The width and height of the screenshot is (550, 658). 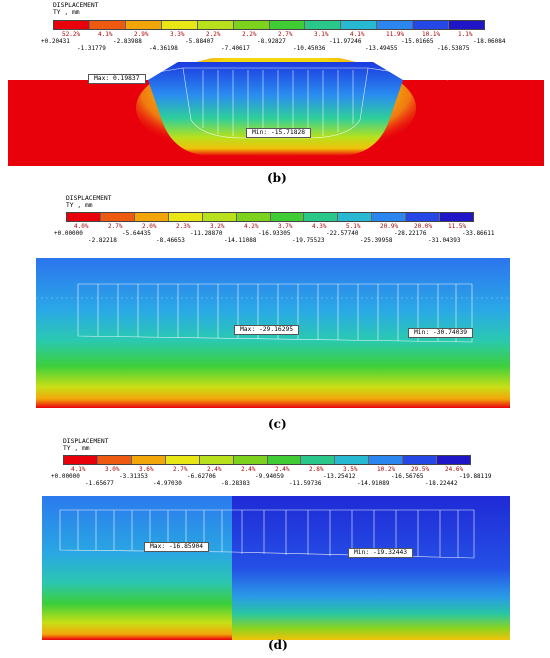 What do you see at coordinates (305, 483) in the screenshot?
I see `legend-tick: -11.59736` at bounding box center [305, 483].